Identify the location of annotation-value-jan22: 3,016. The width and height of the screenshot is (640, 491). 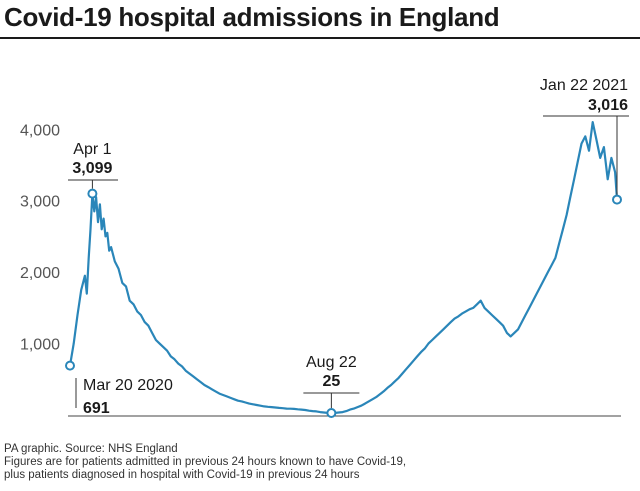
(608, 105).